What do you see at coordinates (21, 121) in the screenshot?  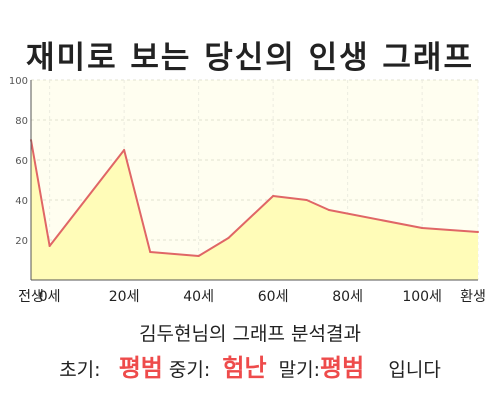 I see `y-tick-label: 80` at bounding box center [21, 121].